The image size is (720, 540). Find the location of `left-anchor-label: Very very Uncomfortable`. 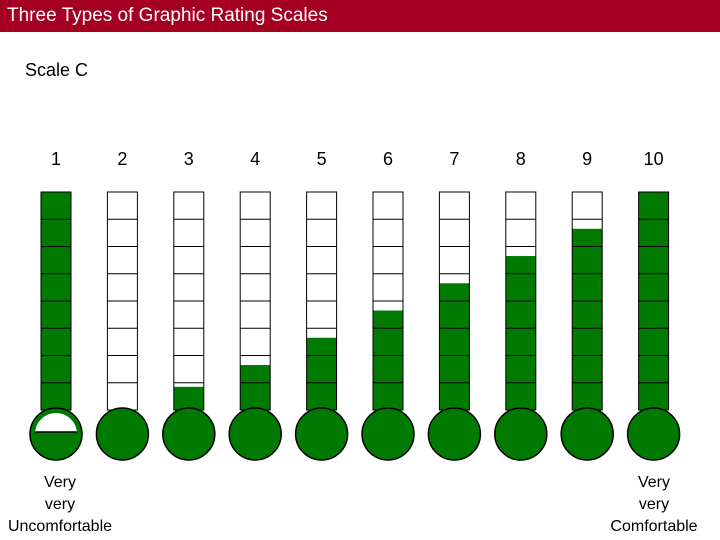

left-anchor-label: Very very Uncomfortable is located at coordinates (62, 505).